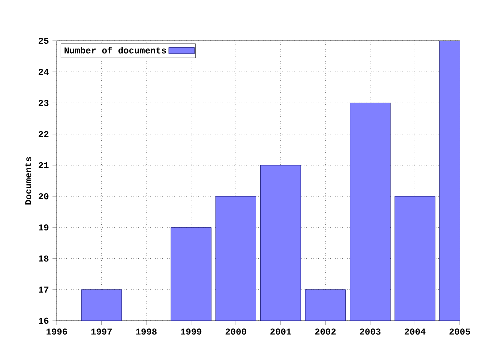 Image resolution: width=480 pixels, height=350 pixels. What do you see at coordinates (44, 321) in the screenshot?
I see `y-tick-label: 16` at bounding box center [44, 321].